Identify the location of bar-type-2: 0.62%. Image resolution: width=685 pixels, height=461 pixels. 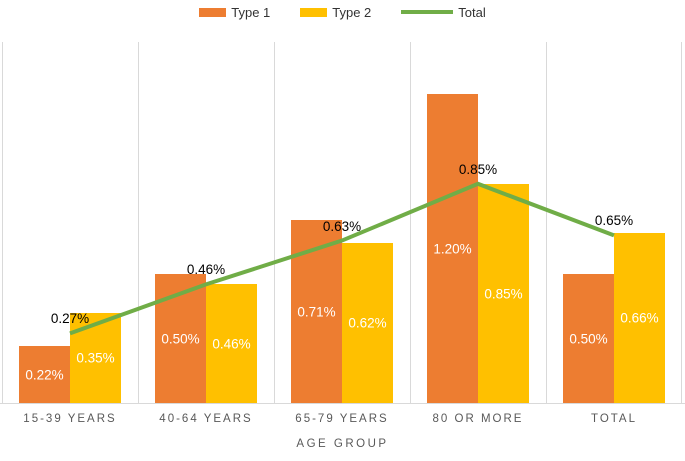
(367, 323).